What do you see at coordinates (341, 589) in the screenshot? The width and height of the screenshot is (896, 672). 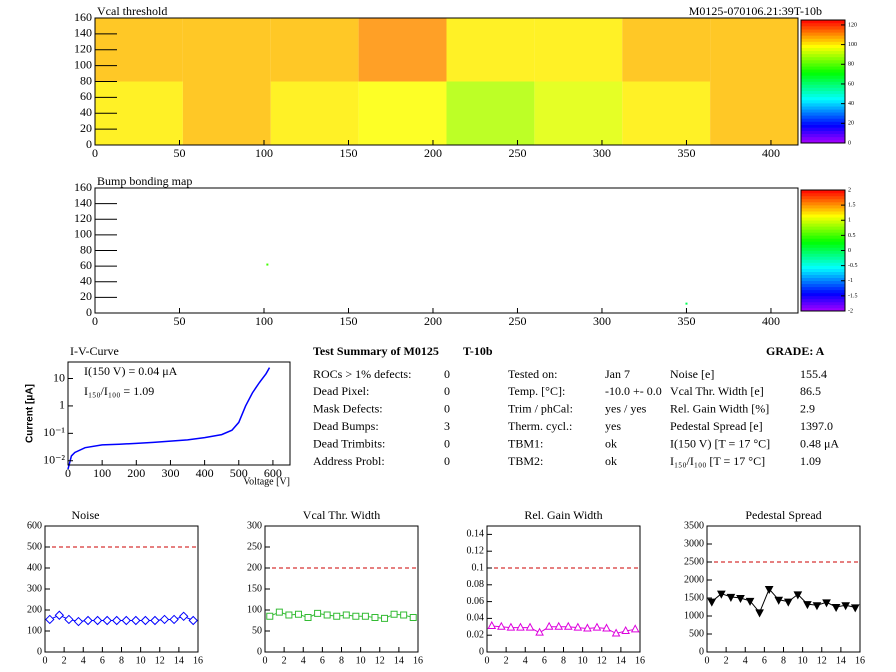 I see `plot-frame` at bounding box center [341, 589].